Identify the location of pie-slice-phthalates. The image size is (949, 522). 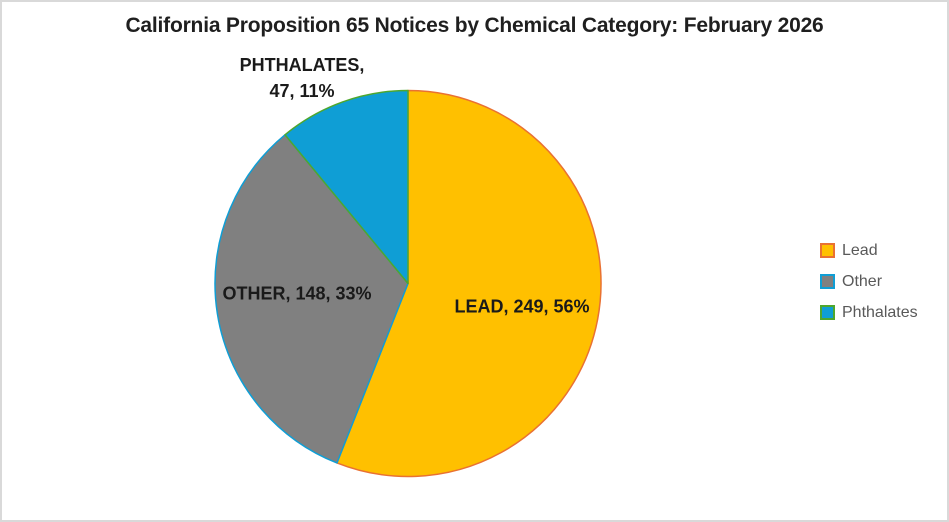
(346, 187).